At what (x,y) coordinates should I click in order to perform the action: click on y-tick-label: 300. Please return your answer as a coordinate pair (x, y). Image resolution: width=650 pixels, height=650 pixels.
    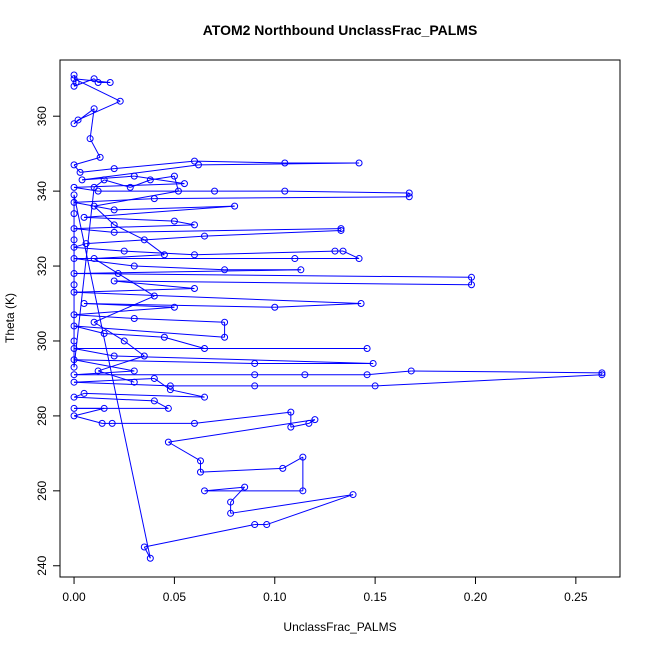
    Looking at the image, I should click on (42, 341).